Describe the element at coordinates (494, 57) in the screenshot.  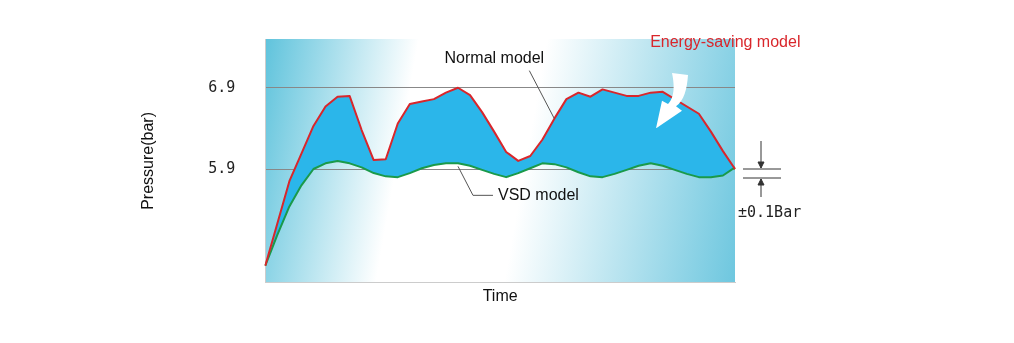
I see `series-label: Normal model` at that location.